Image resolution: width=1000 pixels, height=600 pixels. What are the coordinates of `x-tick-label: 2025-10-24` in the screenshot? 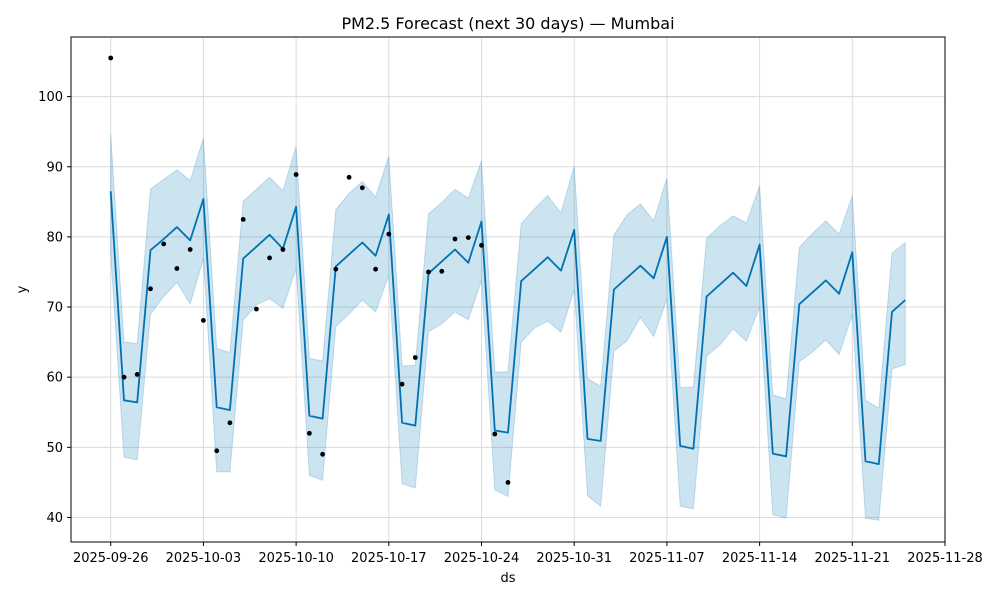 It's located at (482, 558).